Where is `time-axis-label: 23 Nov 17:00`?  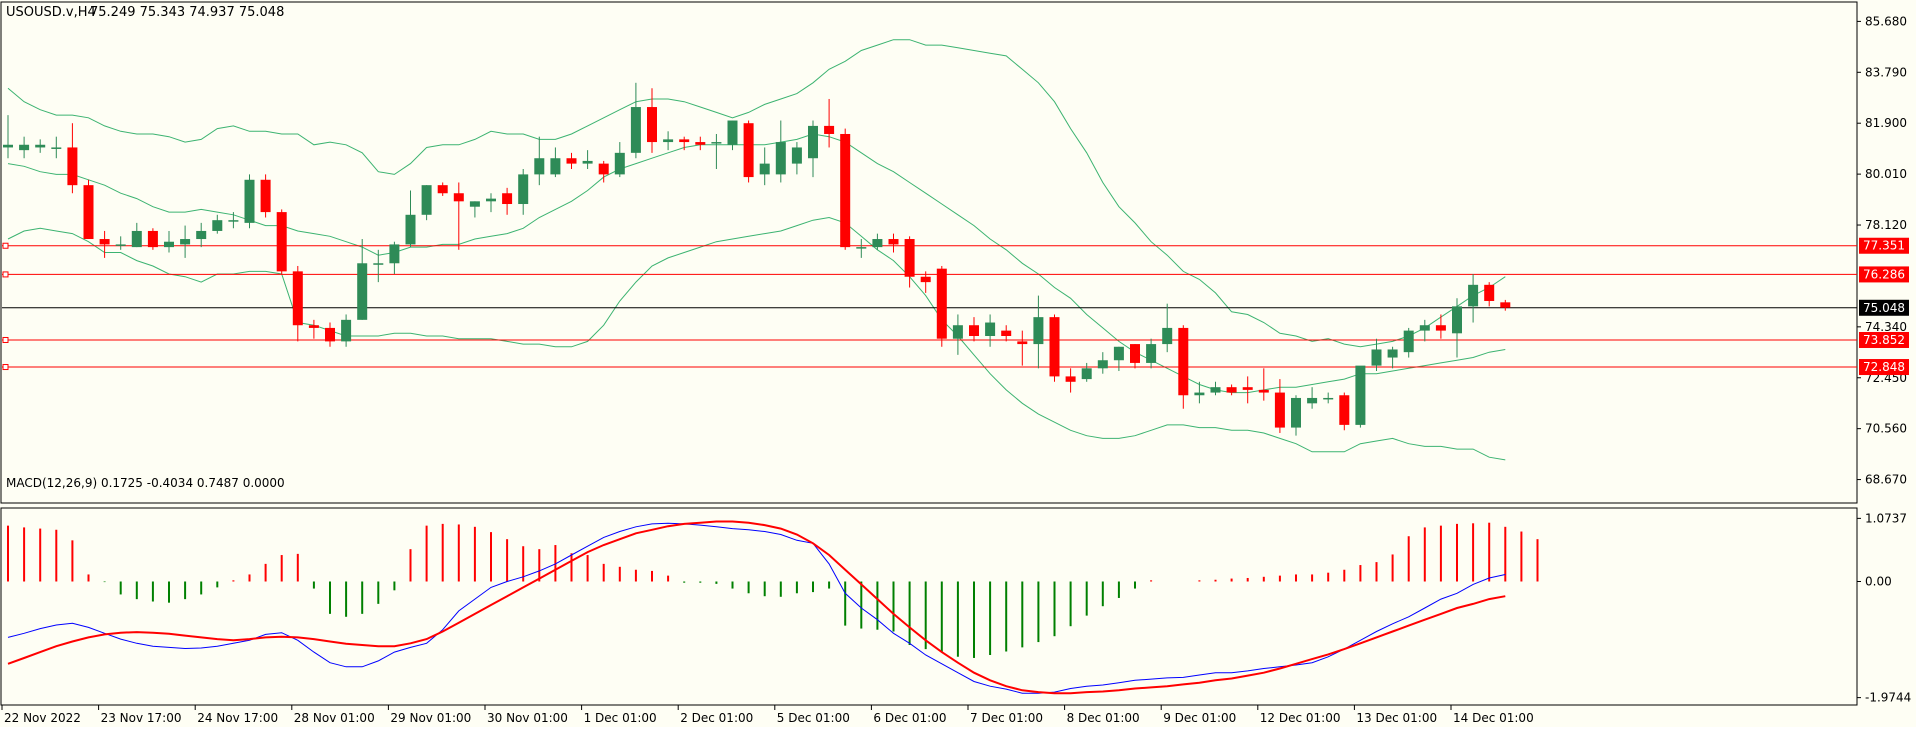
time-axis-label: 23 Nov 17:00 is located at coordinates (141, 718).